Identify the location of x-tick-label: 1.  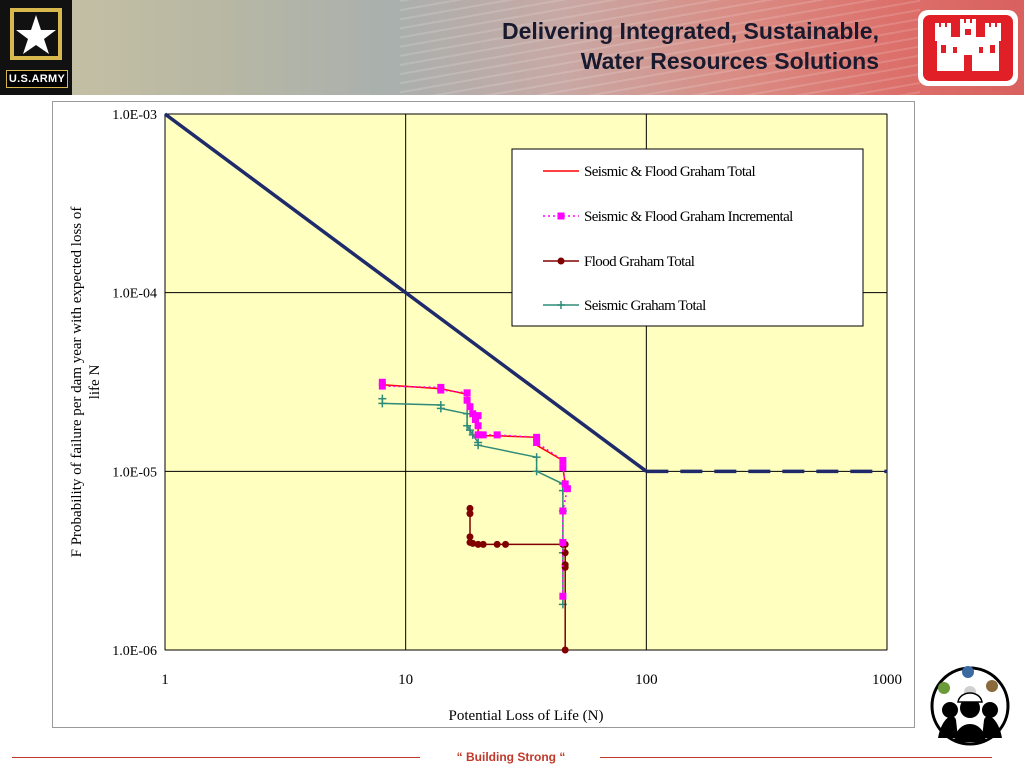
(165, 680).